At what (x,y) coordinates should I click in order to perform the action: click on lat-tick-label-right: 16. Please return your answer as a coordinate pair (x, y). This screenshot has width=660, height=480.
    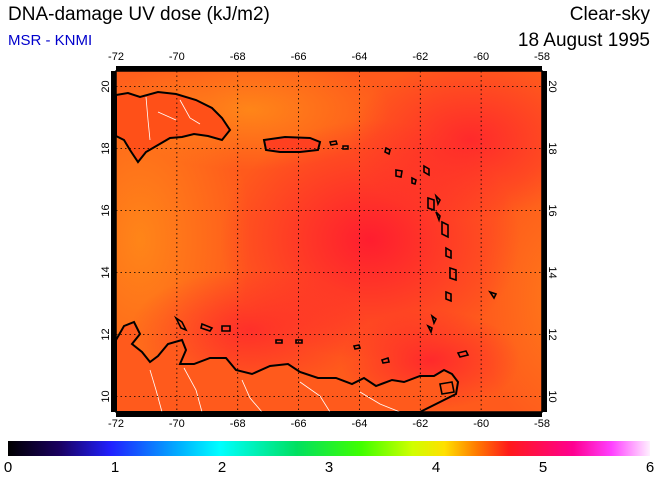
    Looking at the image, I should click on (552, 210).